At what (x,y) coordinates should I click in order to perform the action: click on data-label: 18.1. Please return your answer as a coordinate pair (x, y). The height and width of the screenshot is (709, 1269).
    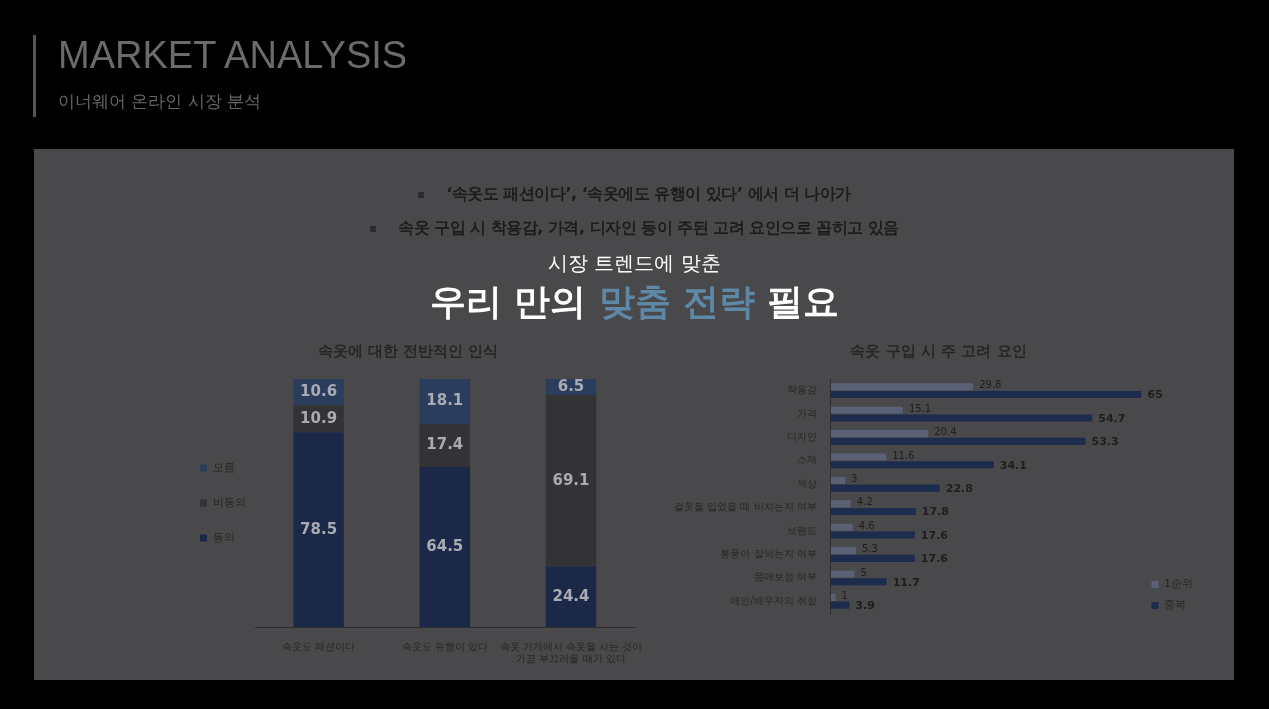
    Looking at the image, I should click on (445, 400).